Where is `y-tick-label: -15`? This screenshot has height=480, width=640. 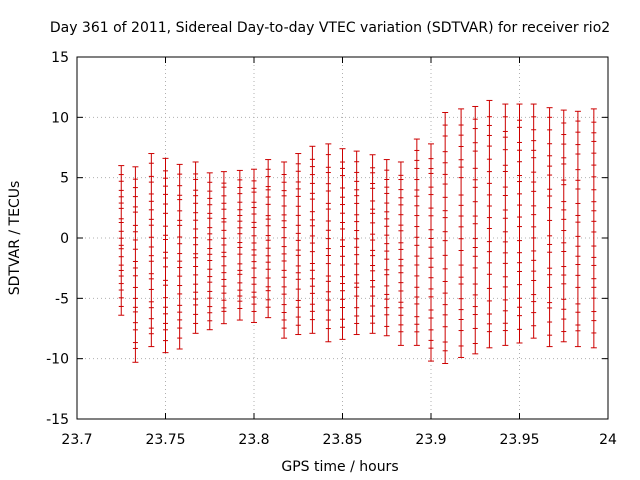 y-tick-label: -15 is located at coordinates (57, 420).